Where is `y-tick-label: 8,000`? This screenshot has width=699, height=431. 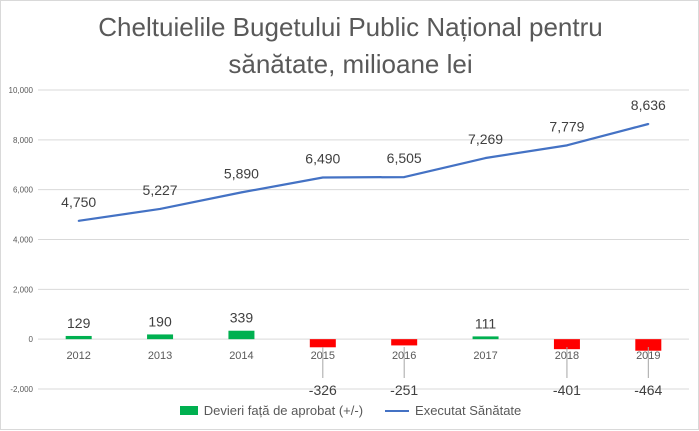 y-tick-label: 8,000 is located at coordinates (23, 140).